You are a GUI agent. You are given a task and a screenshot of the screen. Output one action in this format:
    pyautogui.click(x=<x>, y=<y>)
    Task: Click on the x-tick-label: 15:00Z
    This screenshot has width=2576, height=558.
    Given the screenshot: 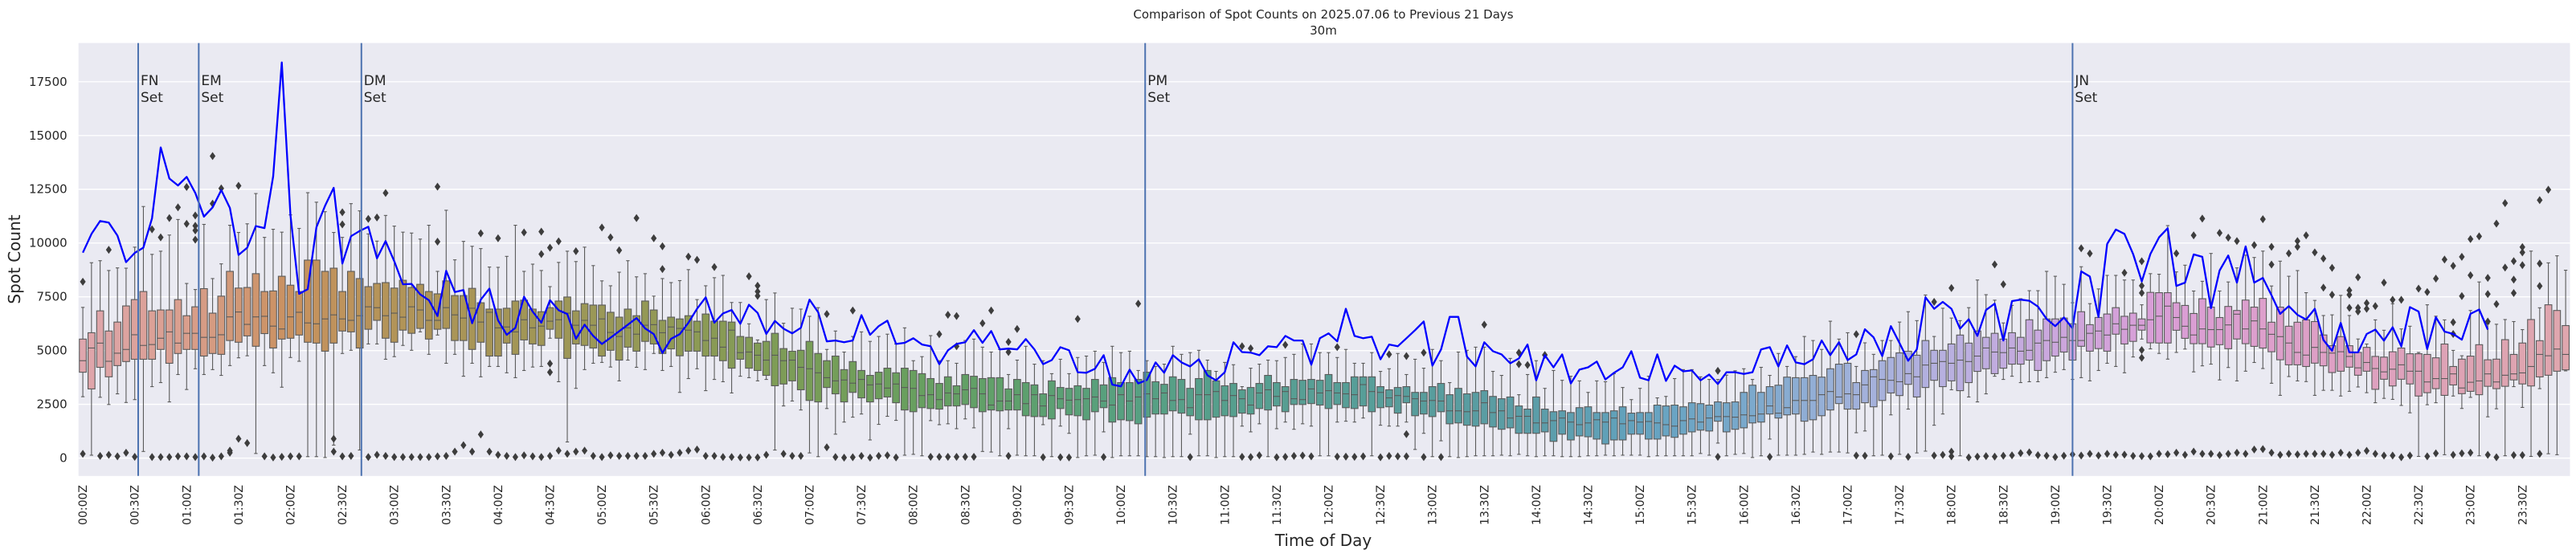 What is the action you would take?
    pyautogui.click(x=1641, y=505)
    